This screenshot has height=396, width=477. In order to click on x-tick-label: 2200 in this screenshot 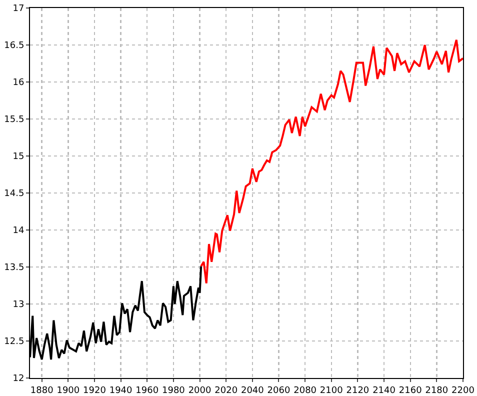, I will do `click(463, 391)`.